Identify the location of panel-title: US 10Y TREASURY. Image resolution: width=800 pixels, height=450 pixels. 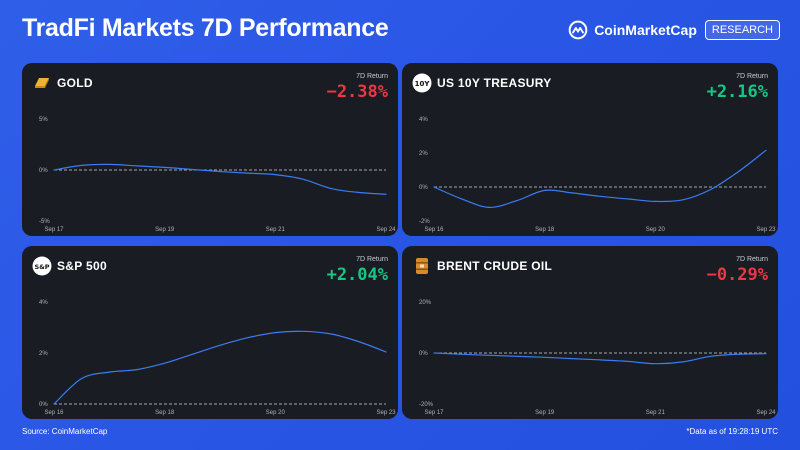
(494, 83).